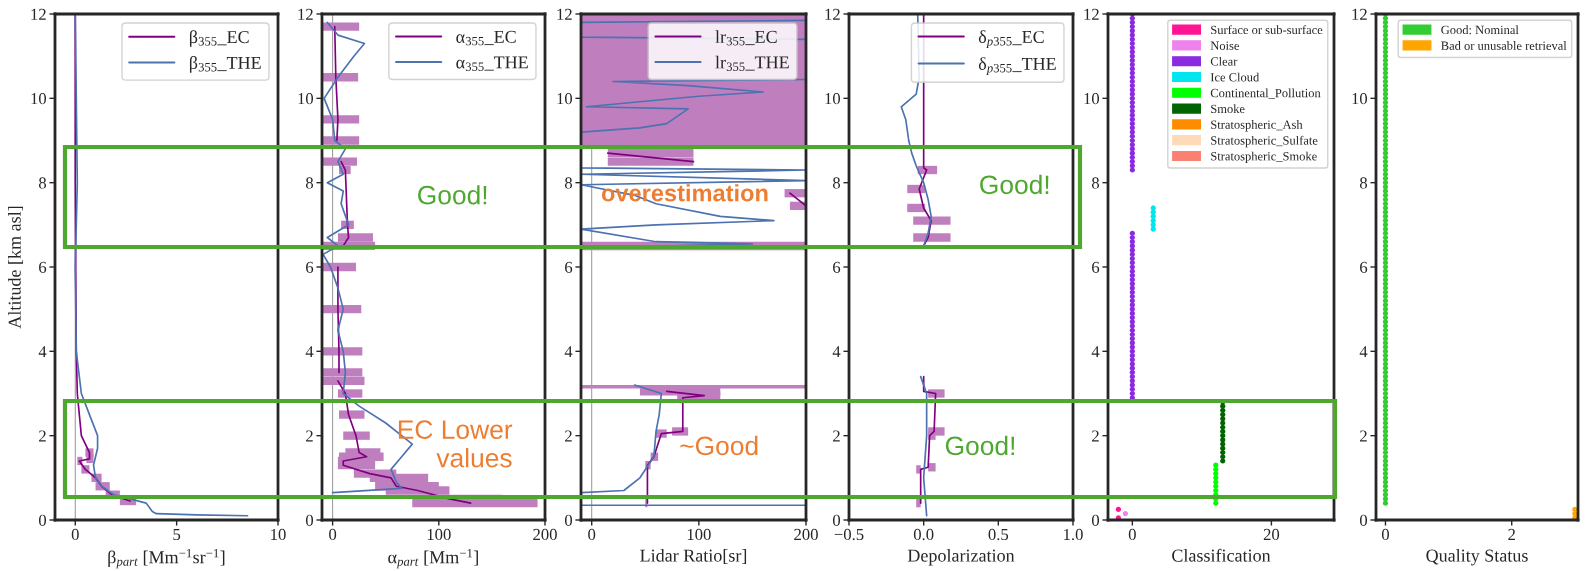  I want to click on legend-label: lr$_{355}$_THE, so click(752, 63).